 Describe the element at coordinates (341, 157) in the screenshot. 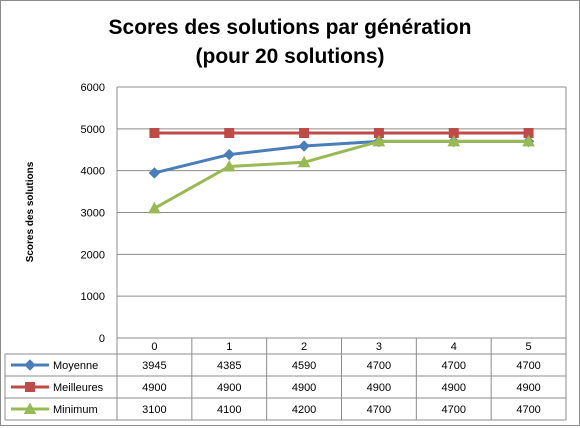

I see `series-line-moyenne` at that location.